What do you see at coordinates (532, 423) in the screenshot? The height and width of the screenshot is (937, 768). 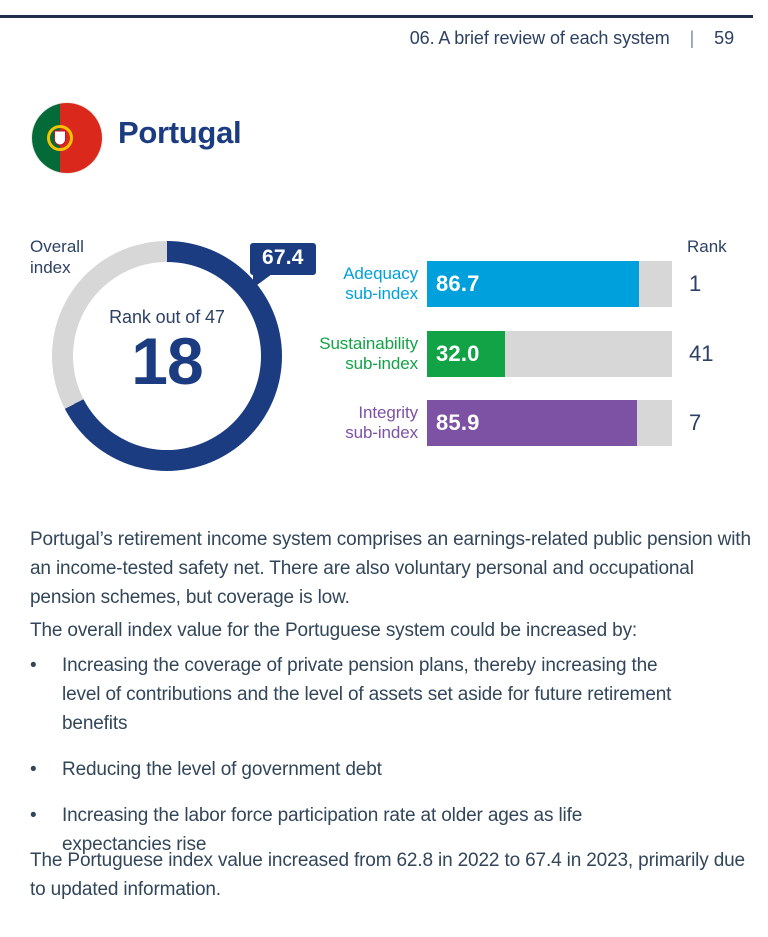 I see `integrity-bar-fill: 85.9` at bounding box center [532, 423].